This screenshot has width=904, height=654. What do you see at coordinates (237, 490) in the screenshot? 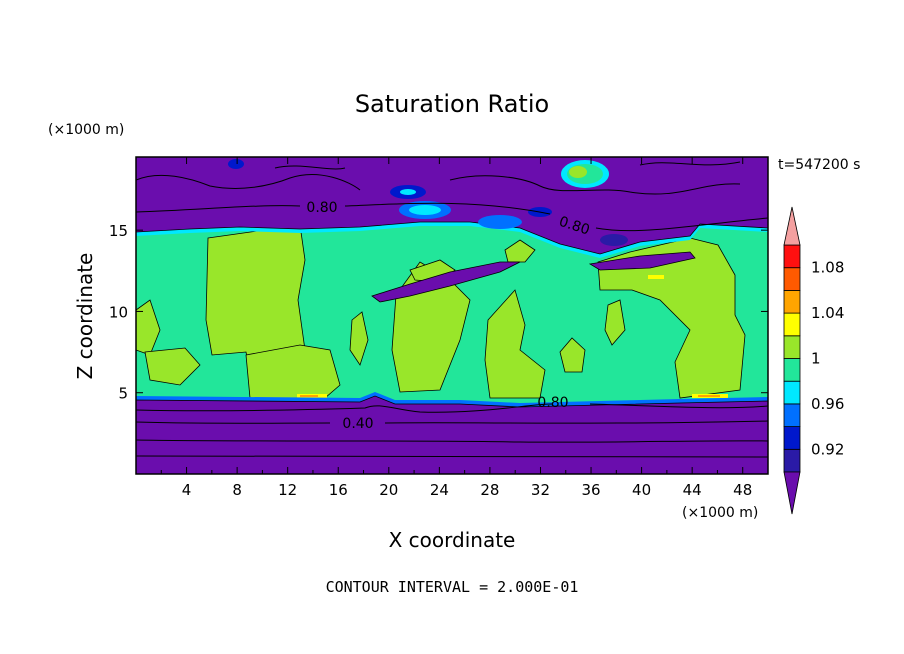
I see `x-tick-label: 8` at bounding box center [237, 490].